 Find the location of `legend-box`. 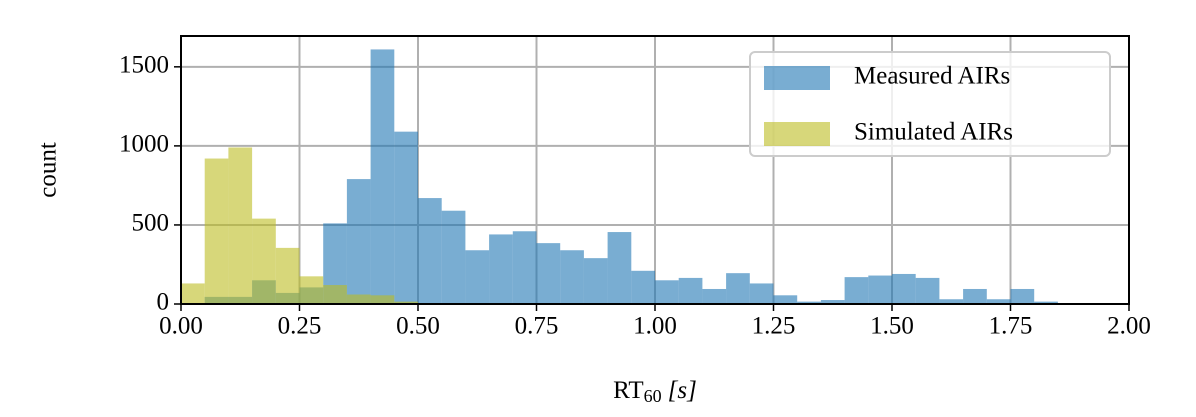

legend-box is located at coordinates (930, 104).